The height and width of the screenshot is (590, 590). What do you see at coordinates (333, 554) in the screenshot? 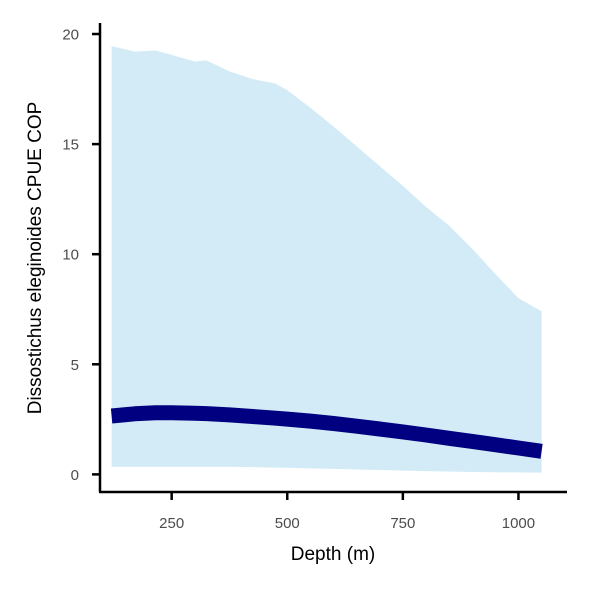
I see `x-axis-title: Depth (m)` at bounding box center [333, 554].